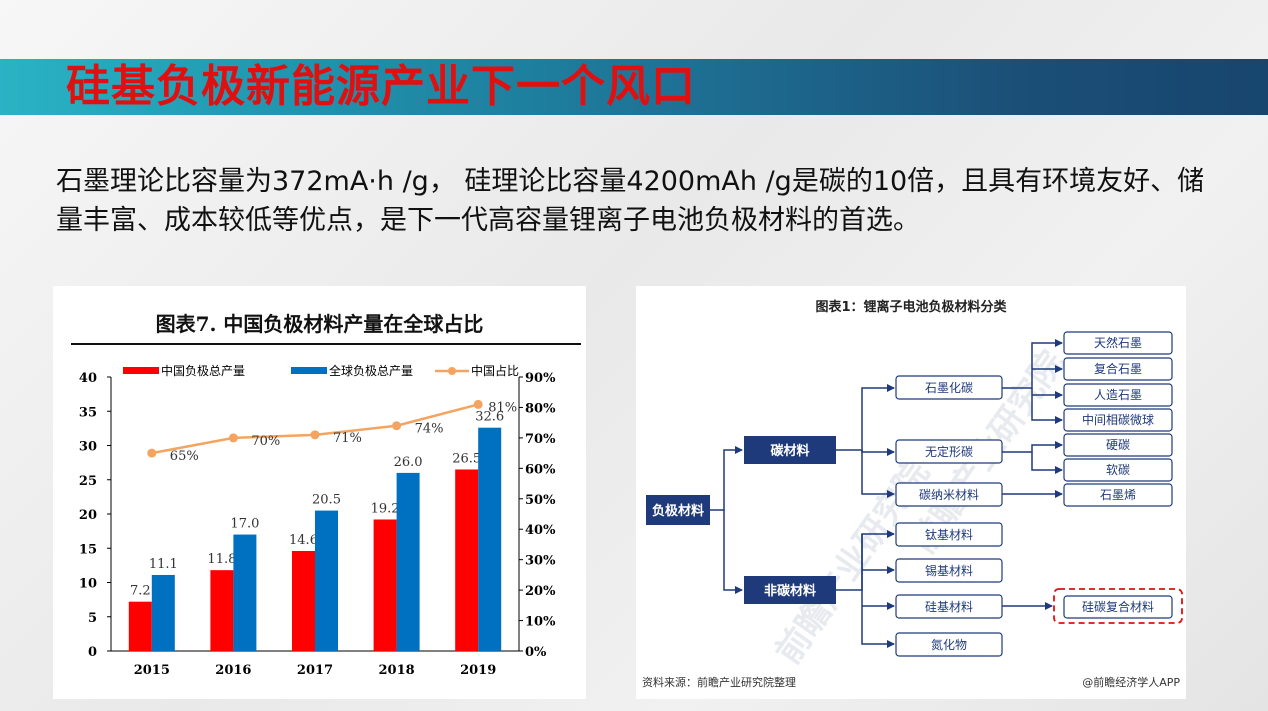 This screenshot has height=711, width=1268. I want to click on diagram-node: 非碳材料, so click(790, 590).